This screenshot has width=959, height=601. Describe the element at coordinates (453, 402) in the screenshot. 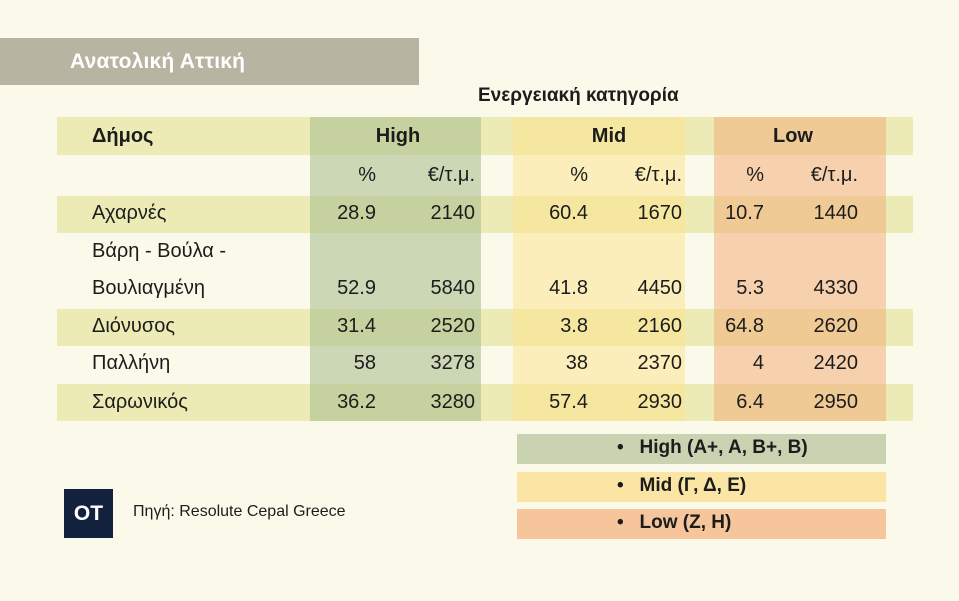

I see `cell-eur-per-sqm: 3280` at that location.